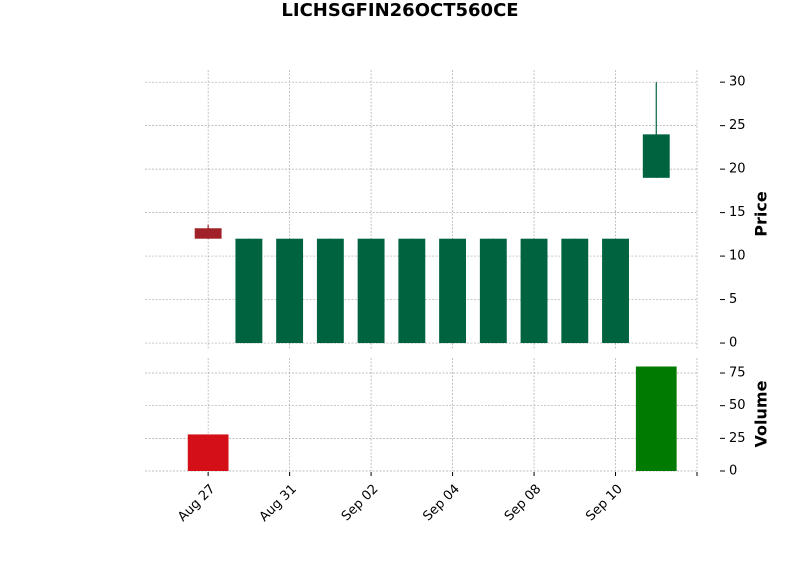 The height and width of the screenshot is (575, 800). What do you see at coordinates (761, 214) in the screenshot?
I see `y-axis-label: Price` at bounding box center [761, 214].